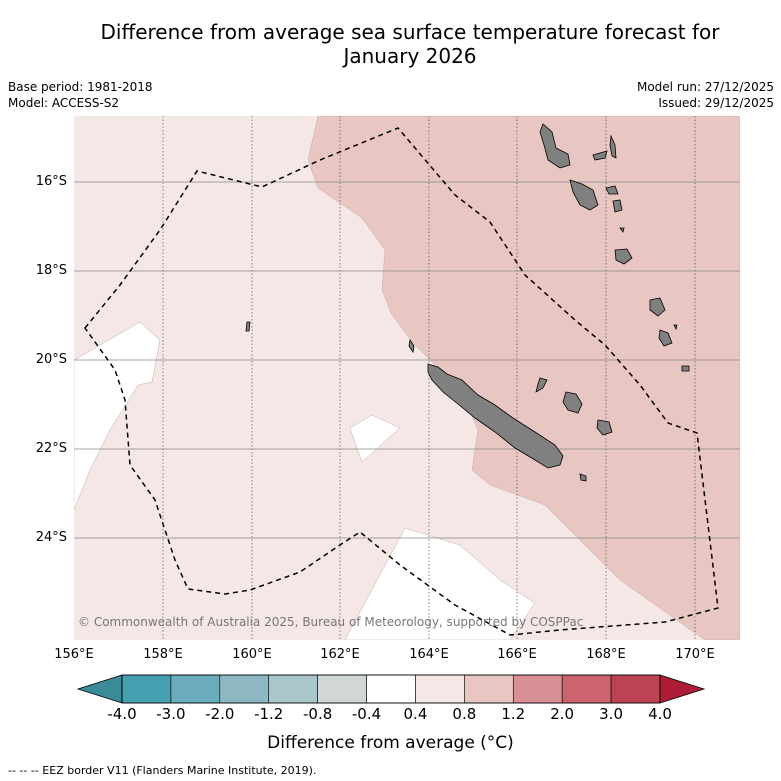 The image size is (781, 781). Describe the element at coordinates (555, 146) in the screenshot. I see `espiritu-santo-island` at that location.